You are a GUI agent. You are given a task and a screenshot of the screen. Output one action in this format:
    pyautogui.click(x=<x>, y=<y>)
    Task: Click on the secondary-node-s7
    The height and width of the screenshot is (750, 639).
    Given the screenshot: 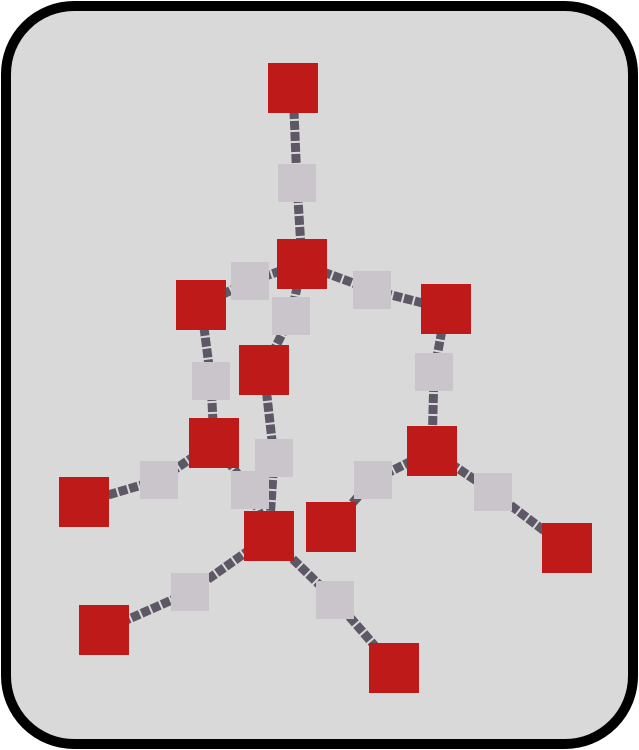 What is the action you would take?
    pyautogui.click(x=434, y=372)
    